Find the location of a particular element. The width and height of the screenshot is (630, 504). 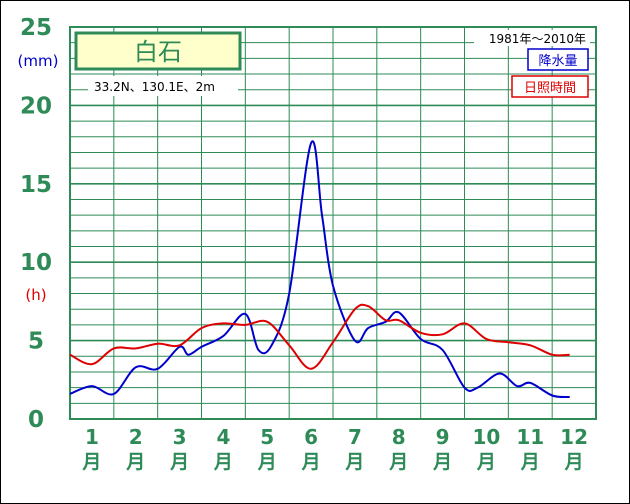

title-box is located at coordinates (158, 51).